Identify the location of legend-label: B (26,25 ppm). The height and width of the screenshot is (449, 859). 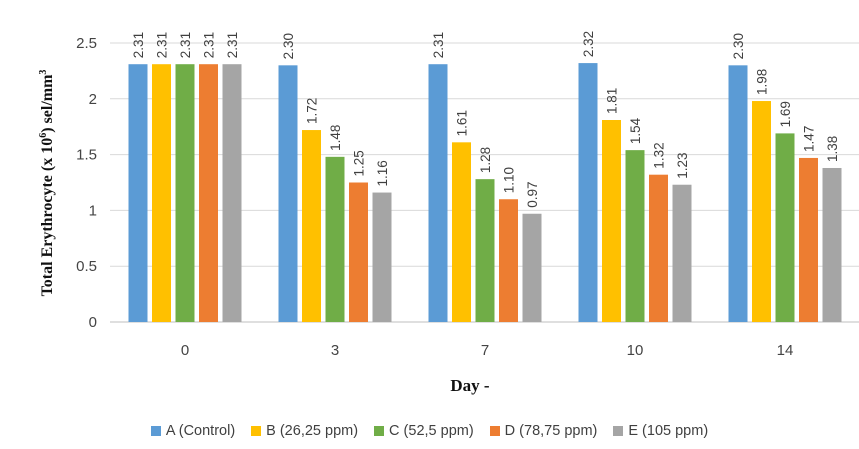
(312, 431).